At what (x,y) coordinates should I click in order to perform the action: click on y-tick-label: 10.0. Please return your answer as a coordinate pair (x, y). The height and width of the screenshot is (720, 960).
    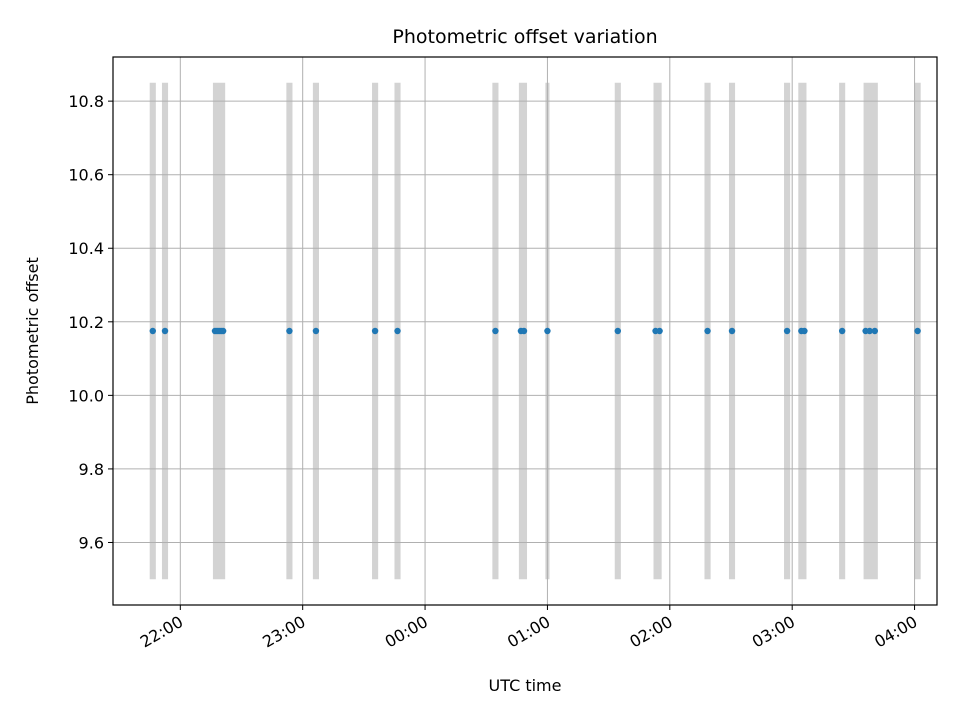
    Looking at the image, I should click on (86, 395).